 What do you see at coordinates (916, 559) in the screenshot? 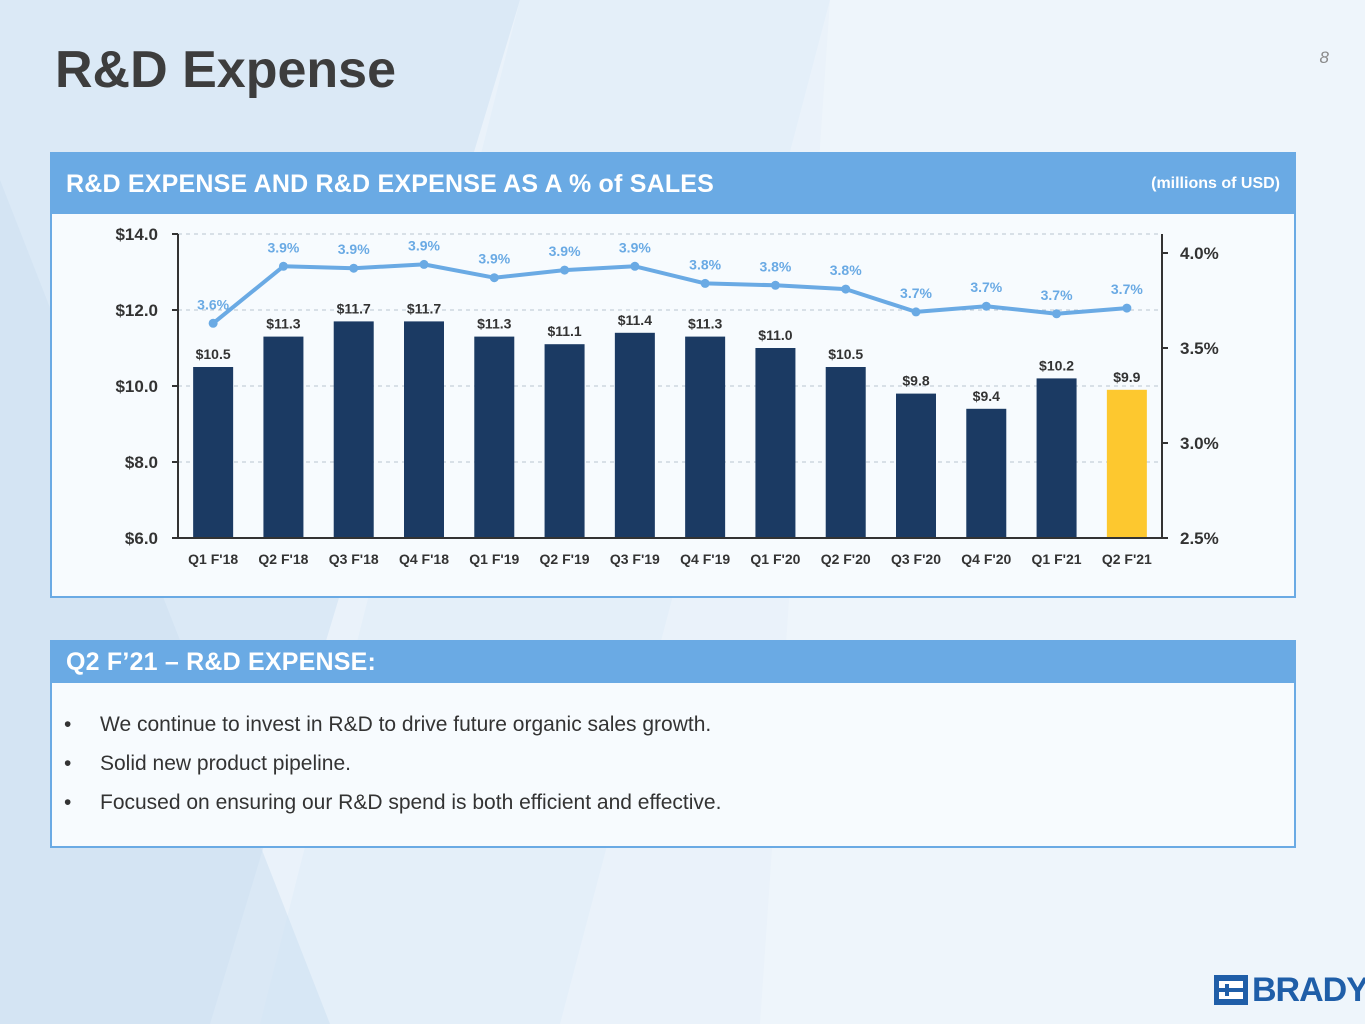
I see `x-tick-label: Q3 F'20` at bounding box center [916, 559].